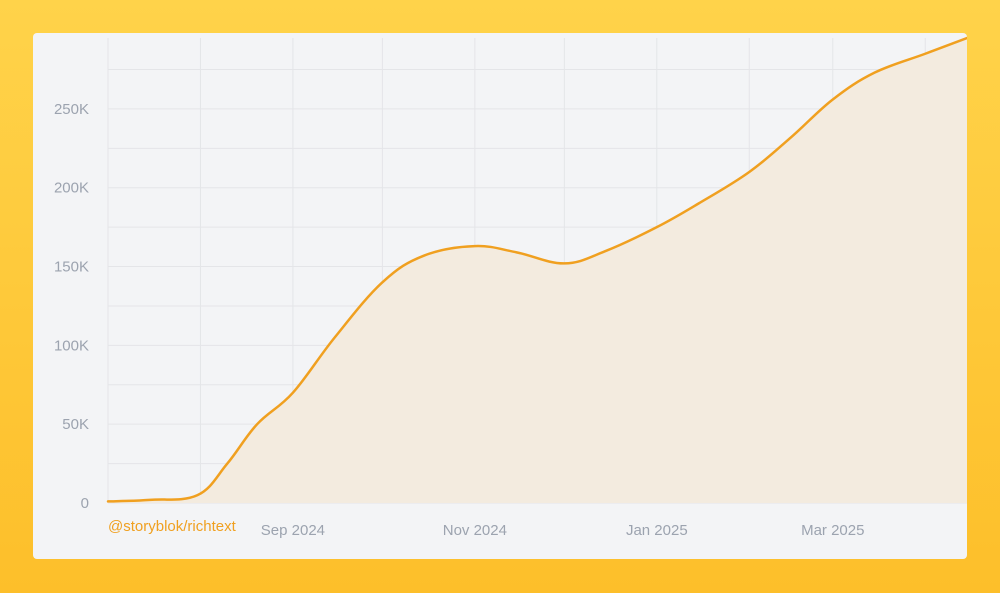 The image size is (1000, 593). Describe the element at coordinates (832, 530) in the screenshot. I see `x-tick-label: Mar 2025` at that location.